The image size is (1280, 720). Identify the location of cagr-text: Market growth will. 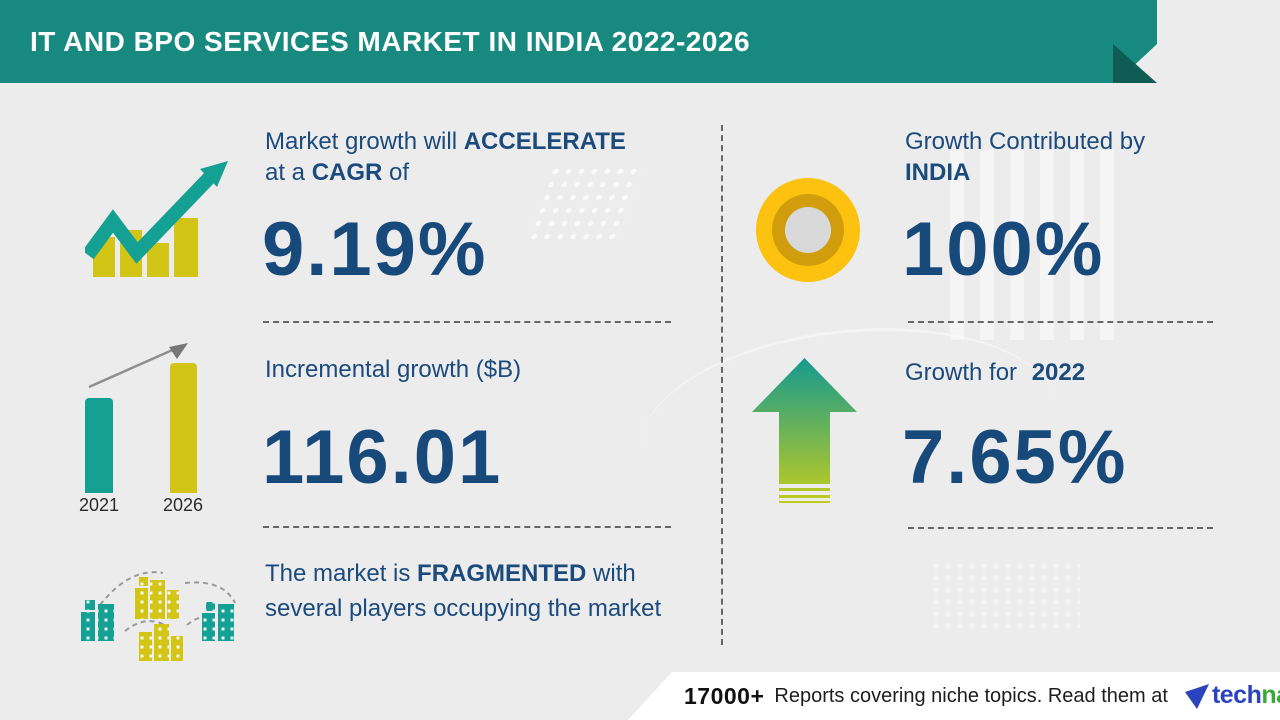
(364, 141).